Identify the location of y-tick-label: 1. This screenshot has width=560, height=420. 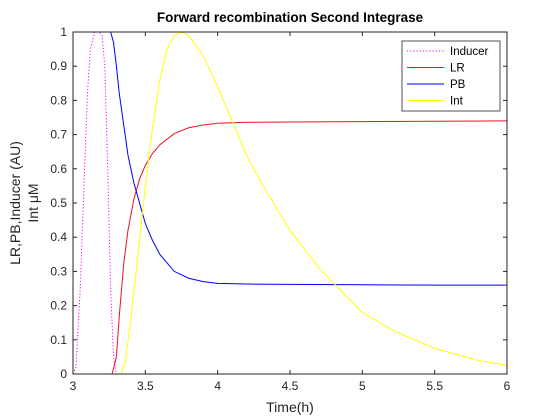
(63, 32).